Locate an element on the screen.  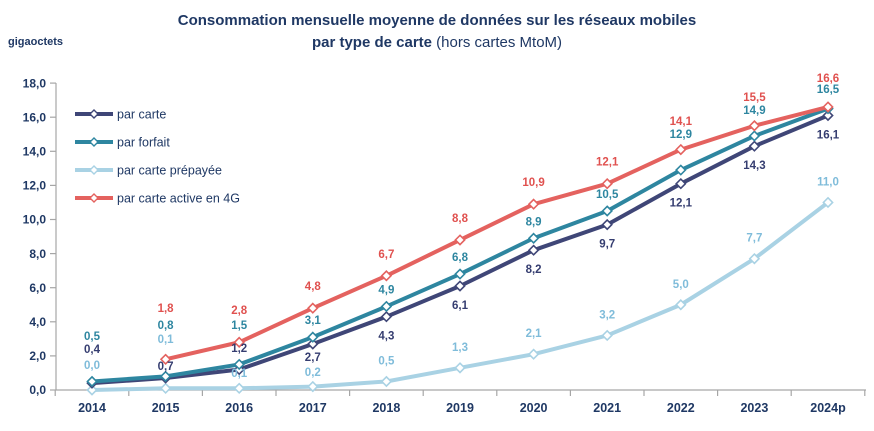
data-label-par-carte-2024p: 16,1 is located at coordinates (828, 136).